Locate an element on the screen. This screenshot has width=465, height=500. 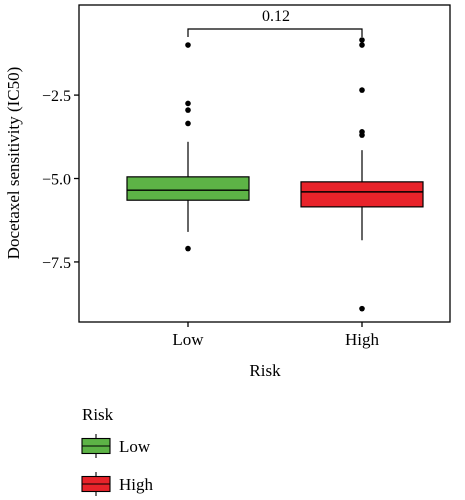
x-axis: Low High is located at coordinates (276, 335).